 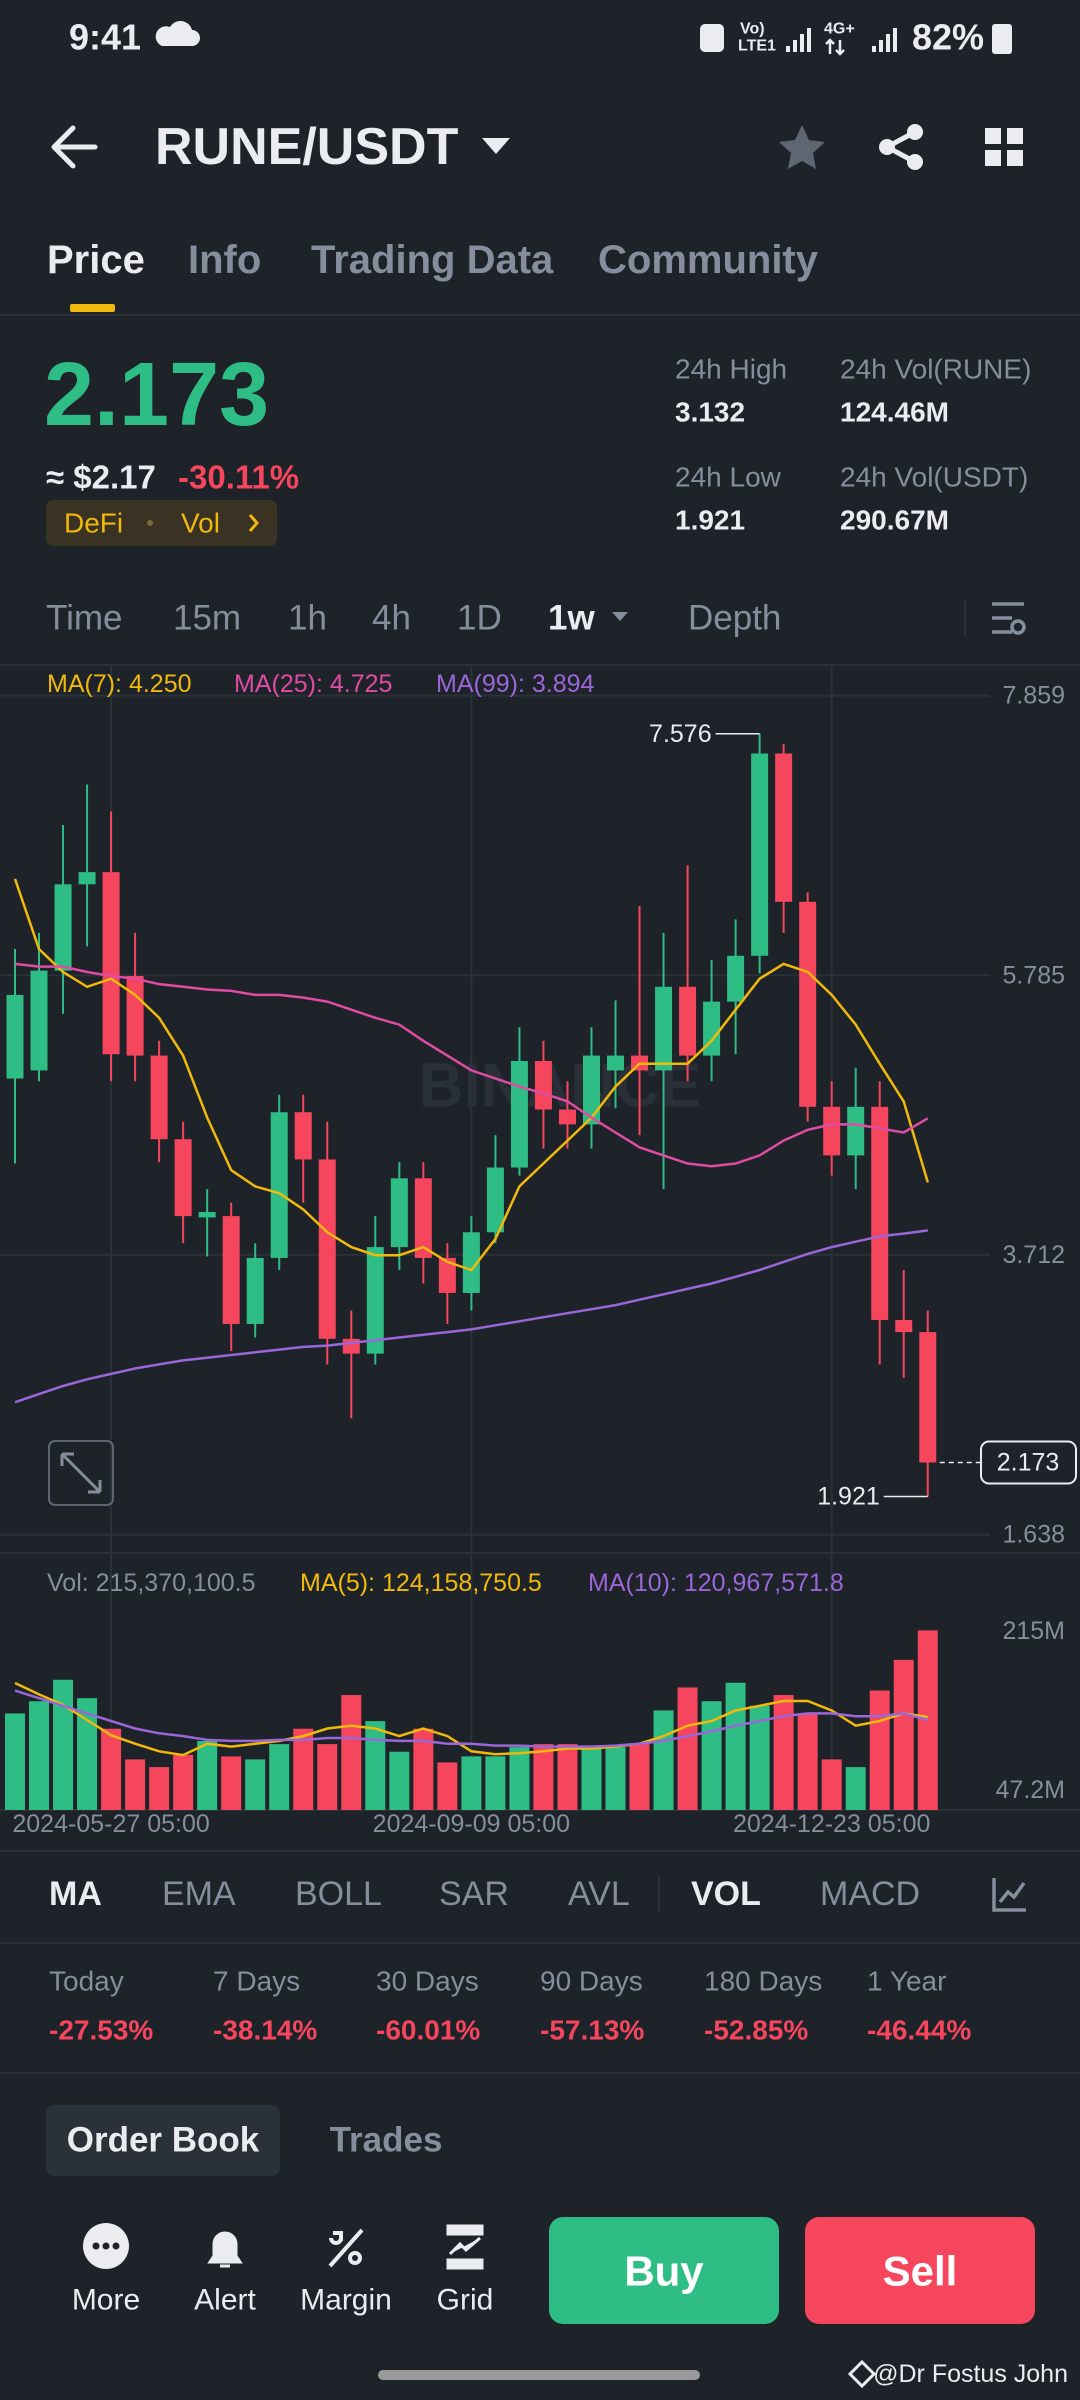 I want to click on interval: 1w, so click(x=571, y=618).